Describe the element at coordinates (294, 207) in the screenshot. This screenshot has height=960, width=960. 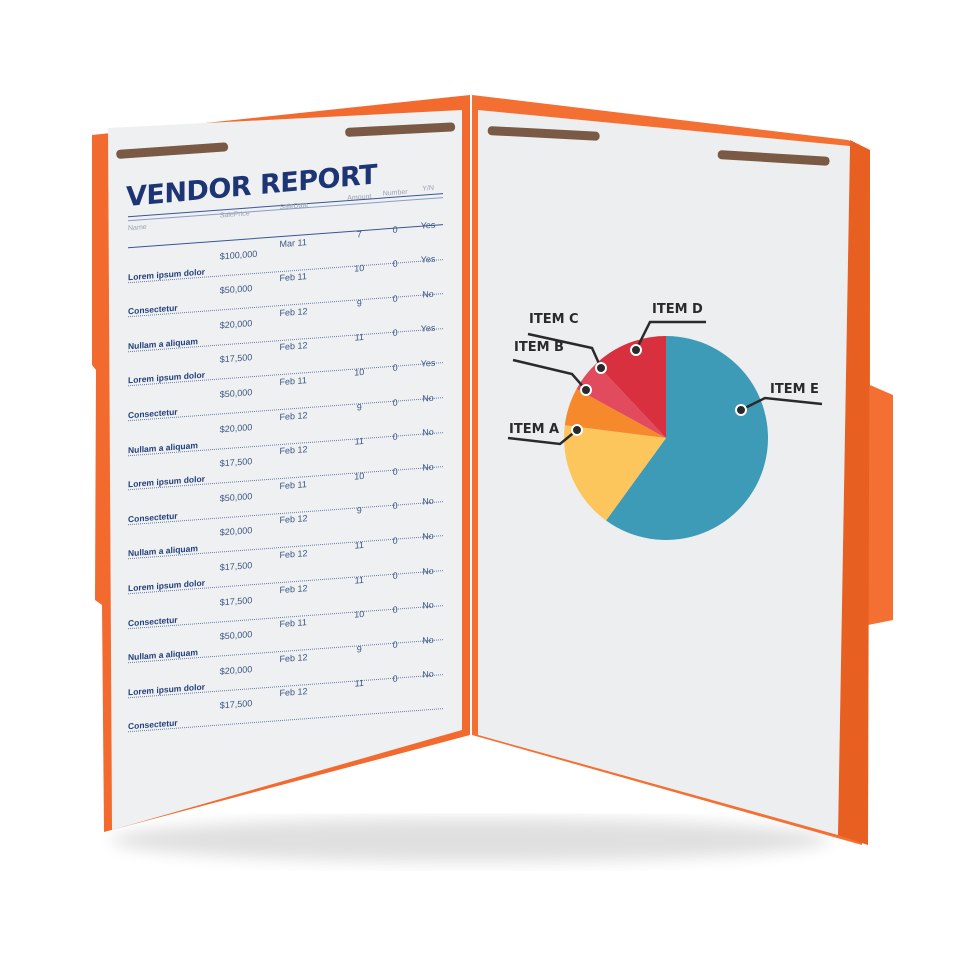
I see `column-header: SaleDate` at that location.